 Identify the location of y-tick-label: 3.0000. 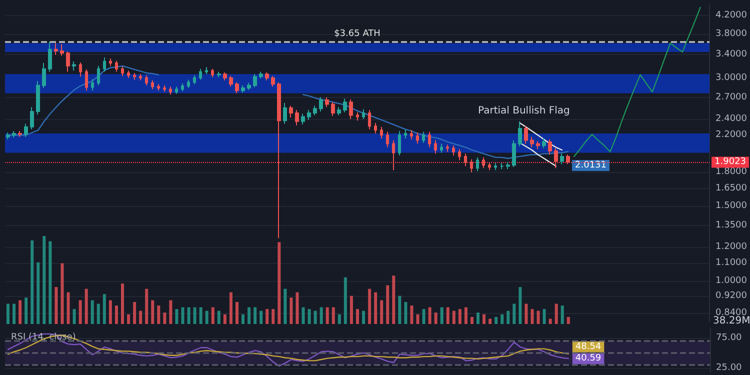
(732, 77).